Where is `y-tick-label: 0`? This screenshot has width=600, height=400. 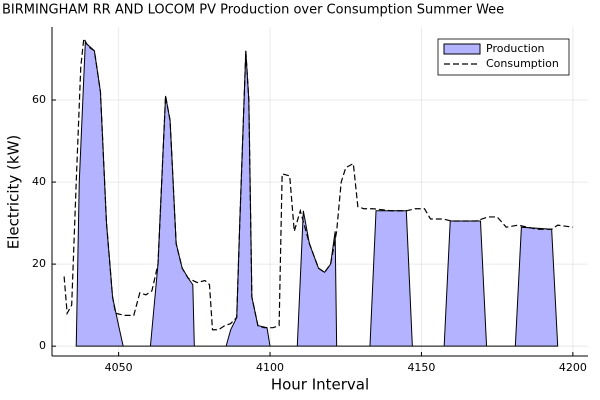
y-tick-label: 0 is located at coordinates (42, 345).